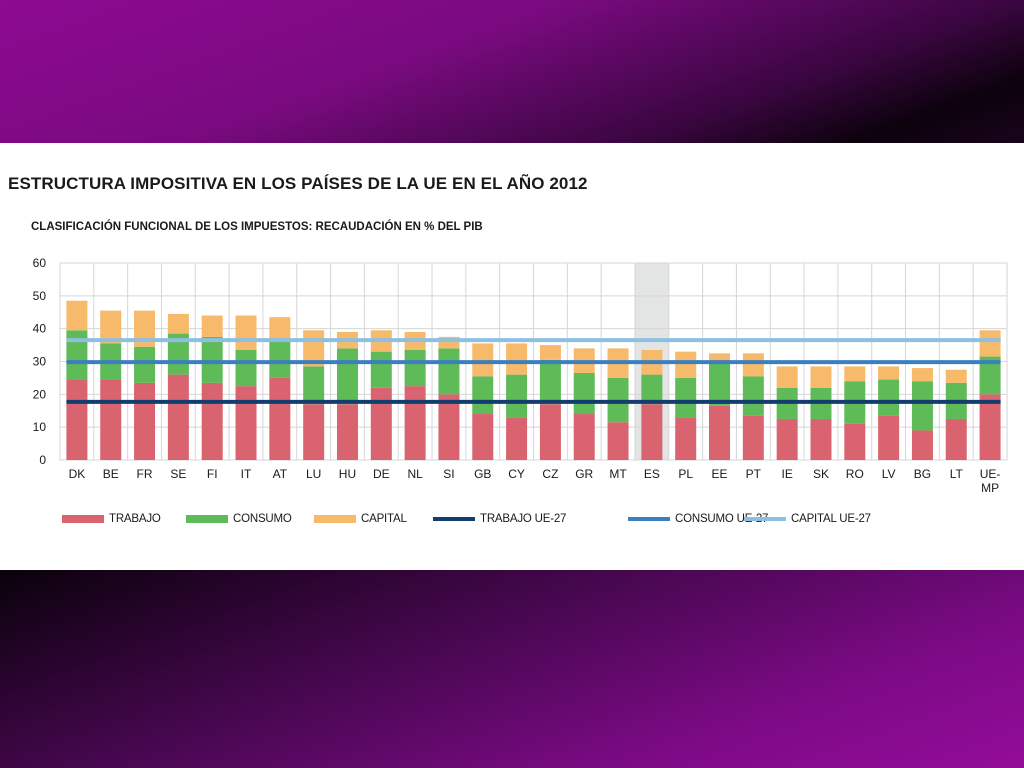  I want to click on y-tick-label: 40, so click(40, 329).